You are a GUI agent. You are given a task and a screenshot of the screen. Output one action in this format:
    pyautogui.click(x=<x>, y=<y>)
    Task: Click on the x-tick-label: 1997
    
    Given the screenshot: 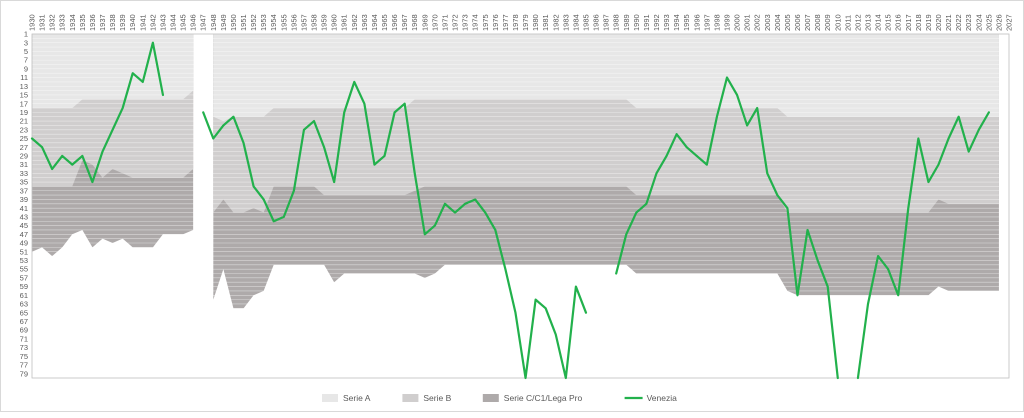 What is the action you would take?
    pyautogui.click(x=706, y=22)
    